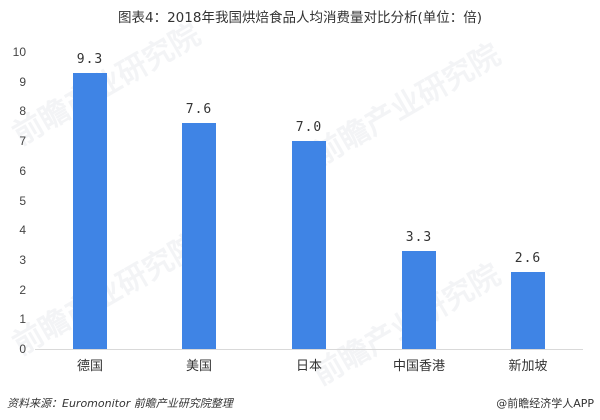 The image size is (600, 420). Describe the element at coordinates (22, 319) in the screenshot. I see `y-tick-label: 1` at that location.